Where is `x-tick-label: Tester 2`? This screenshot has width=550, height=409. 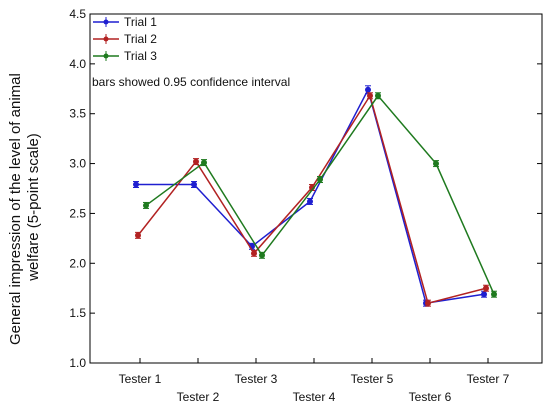 x-tick-label: Tester 2 is located at coordinates (198, 397).